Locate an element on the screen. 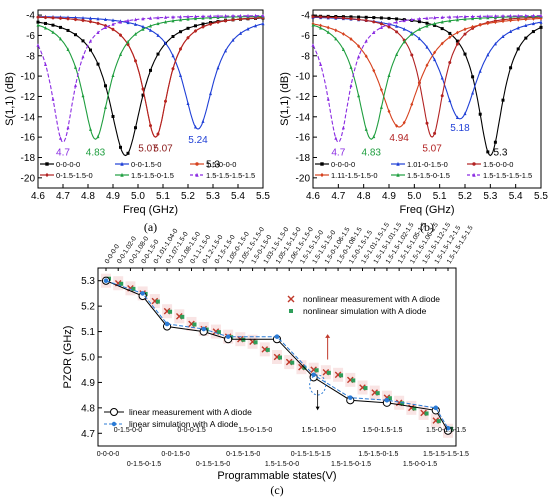 Image resolution: width=550 pixels, height=497 pixels. state-label-bottom: 1.5-1.5-1.5-1.5 is located at coordinates (446, 454).